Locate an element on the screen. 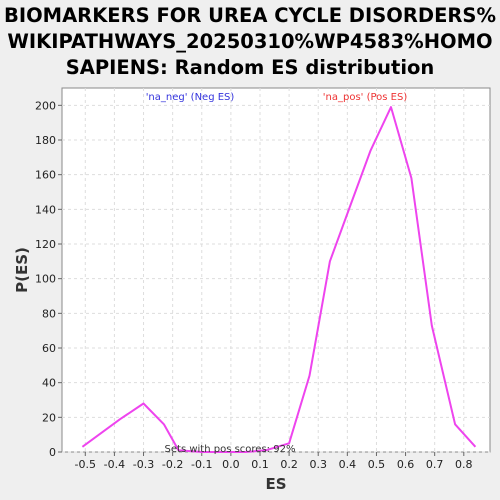 The image size is (500, 500). chart-title-line-2: WIKIPATHWAYS_20250310%WP4583%HOMO is located at coordinates (249, 41).